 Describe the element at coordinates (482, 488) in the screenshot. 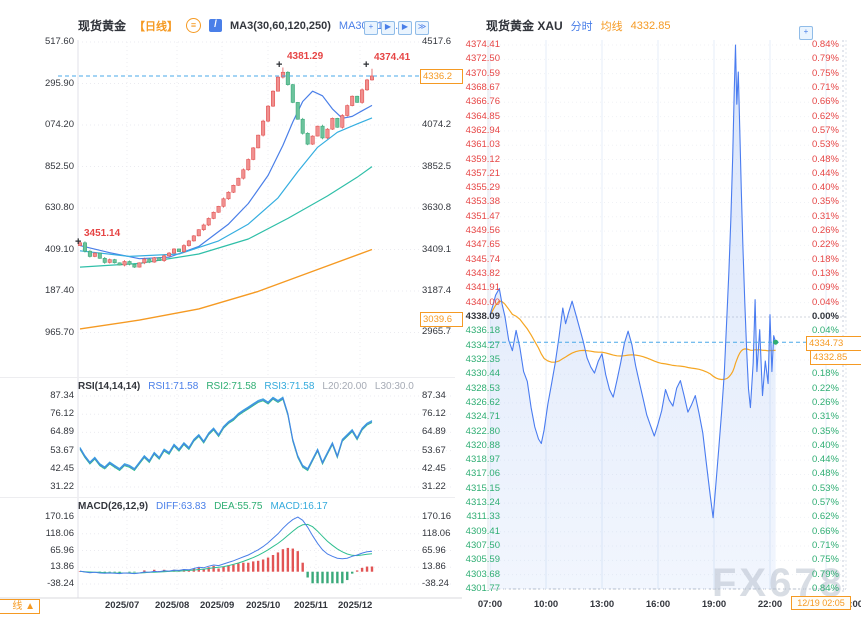

I see `minute-price-tick: 4315.15` at that location.